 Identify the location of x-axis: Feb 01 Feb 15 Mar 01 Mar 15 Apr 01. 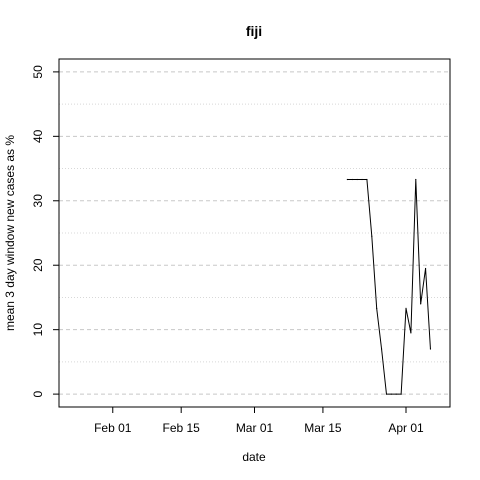
(259, 421).